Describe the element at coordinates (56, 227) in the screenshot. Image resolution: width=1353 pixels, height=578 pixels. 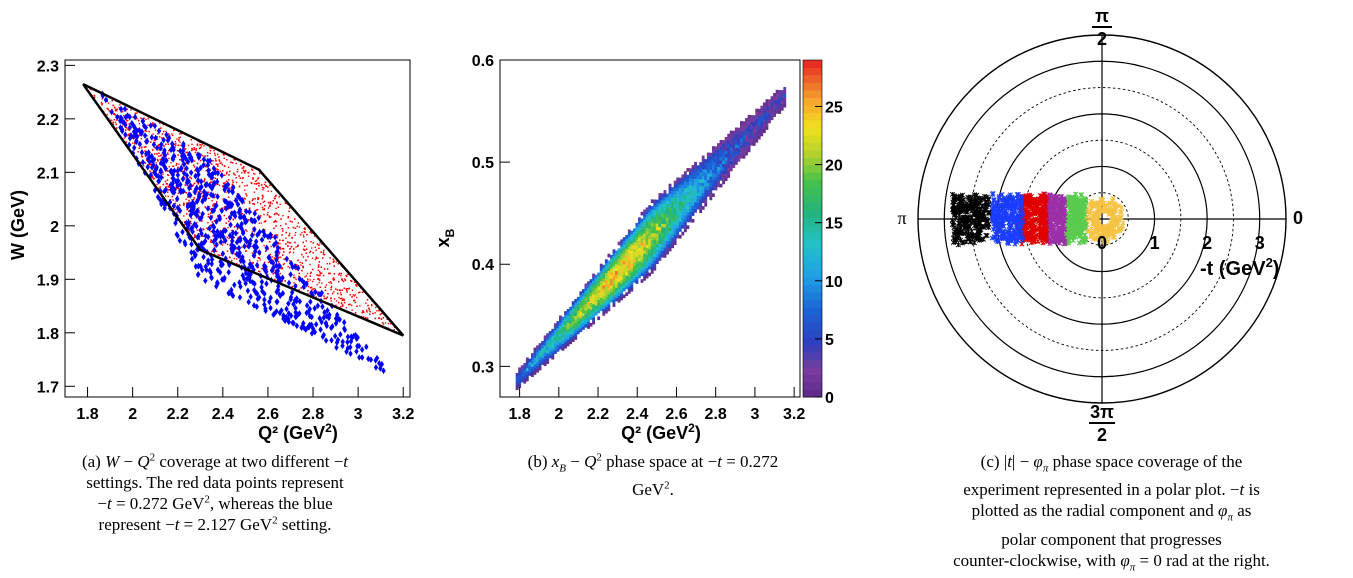
I see `panel-a-y-ticks: 1.71.81.922.12.22.3` at that location.